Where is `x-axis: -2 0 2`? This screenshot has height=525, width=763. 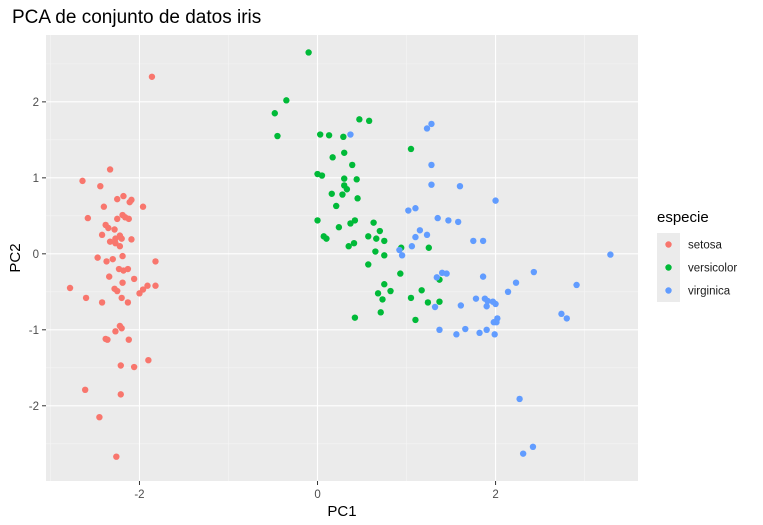 x-axis: -2 0 2 is located at coordinates (316, 491).